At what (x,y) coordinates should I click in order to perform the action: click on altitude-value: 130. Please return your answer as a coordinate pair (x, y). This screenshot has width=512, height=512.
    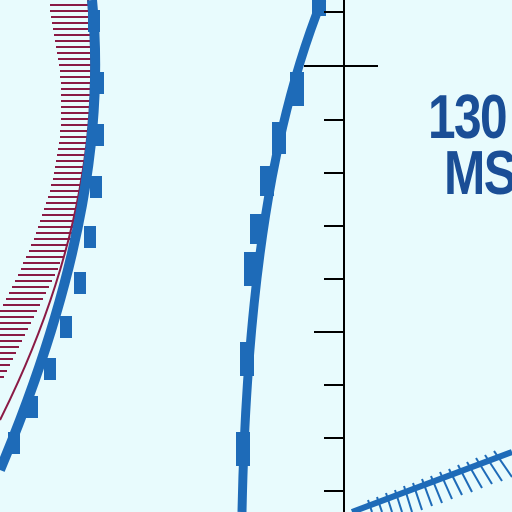
    Looking at the image, I should click on (468, 117).